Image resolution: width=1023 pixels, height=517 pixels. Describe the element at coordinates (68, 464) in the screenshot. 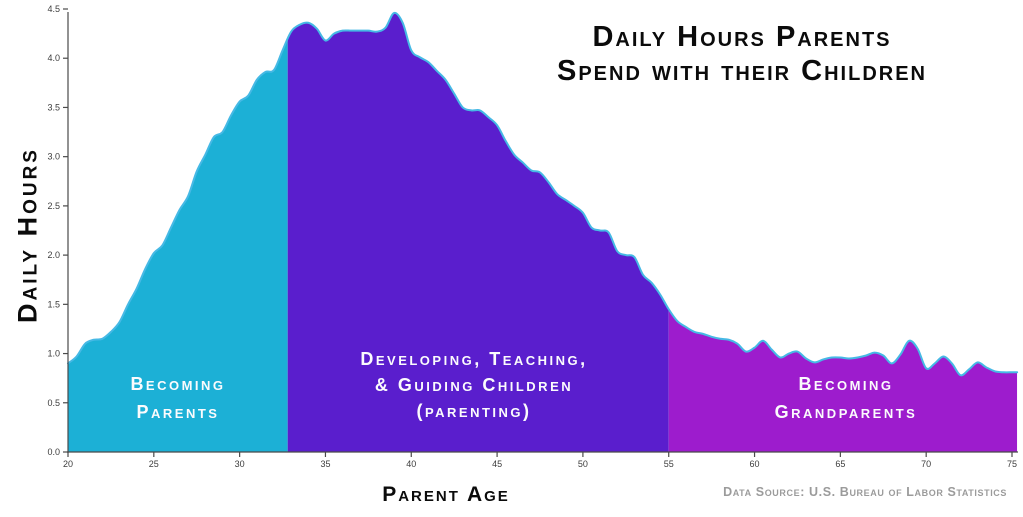

I see `x-tick-label: 20` at that location.